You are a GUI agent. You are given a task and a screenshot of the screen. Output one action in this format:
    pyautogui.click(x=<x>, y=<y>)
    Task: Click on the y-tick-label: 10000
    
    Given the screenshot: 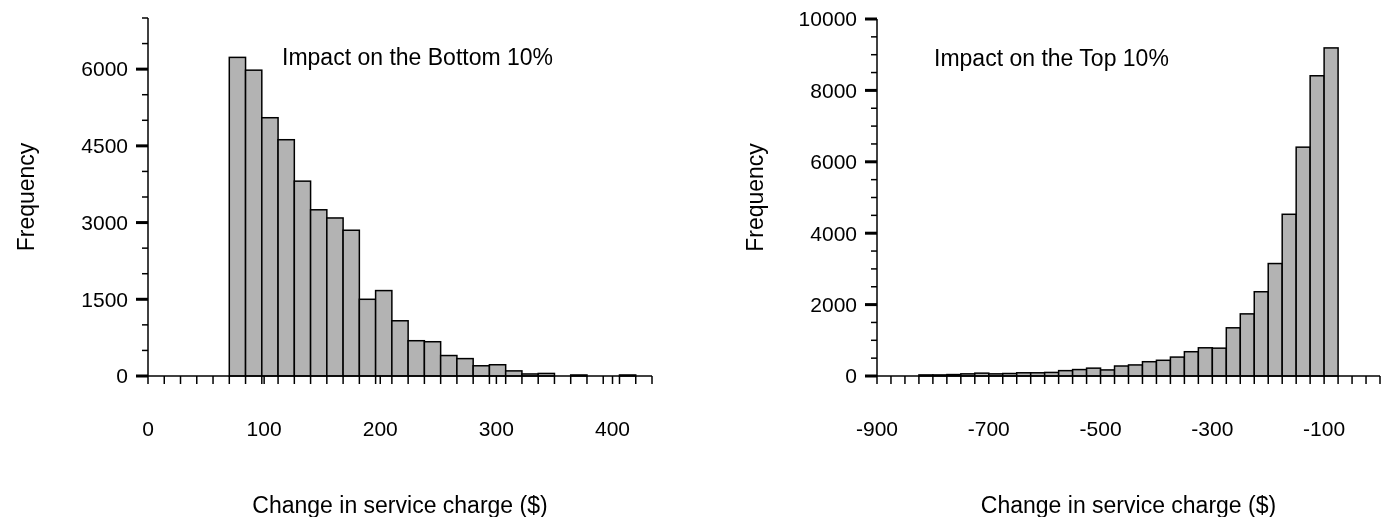 What is the action you would take?
    pyautogui.click(x=827, y=19)
    